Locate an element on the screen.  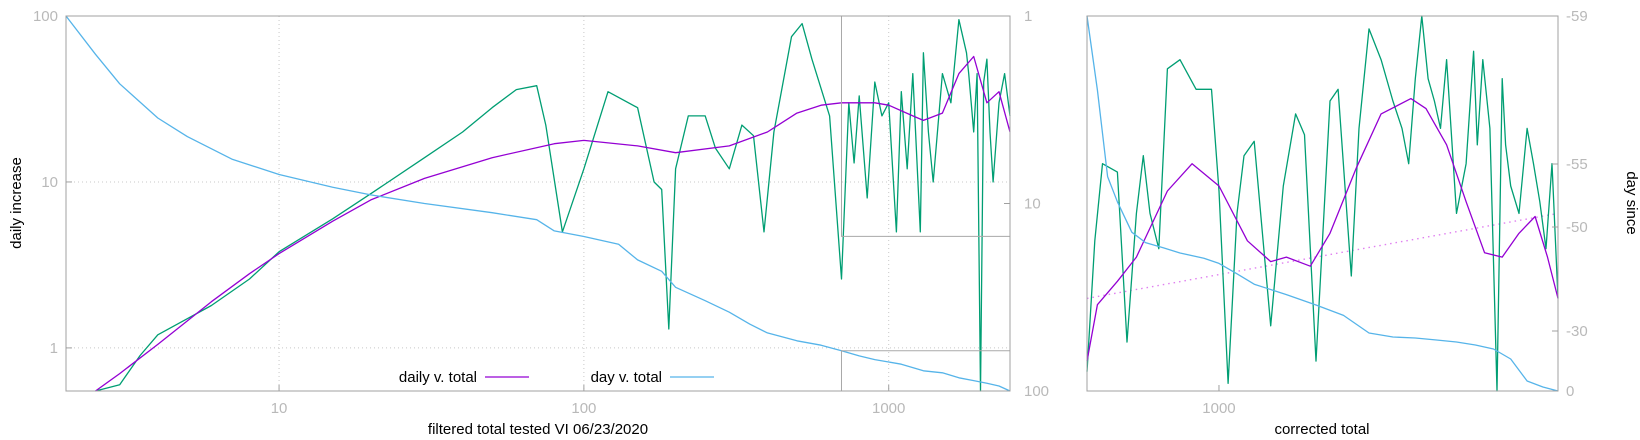
legend: daily v. total day v. total is located at coordinates (556, 377).